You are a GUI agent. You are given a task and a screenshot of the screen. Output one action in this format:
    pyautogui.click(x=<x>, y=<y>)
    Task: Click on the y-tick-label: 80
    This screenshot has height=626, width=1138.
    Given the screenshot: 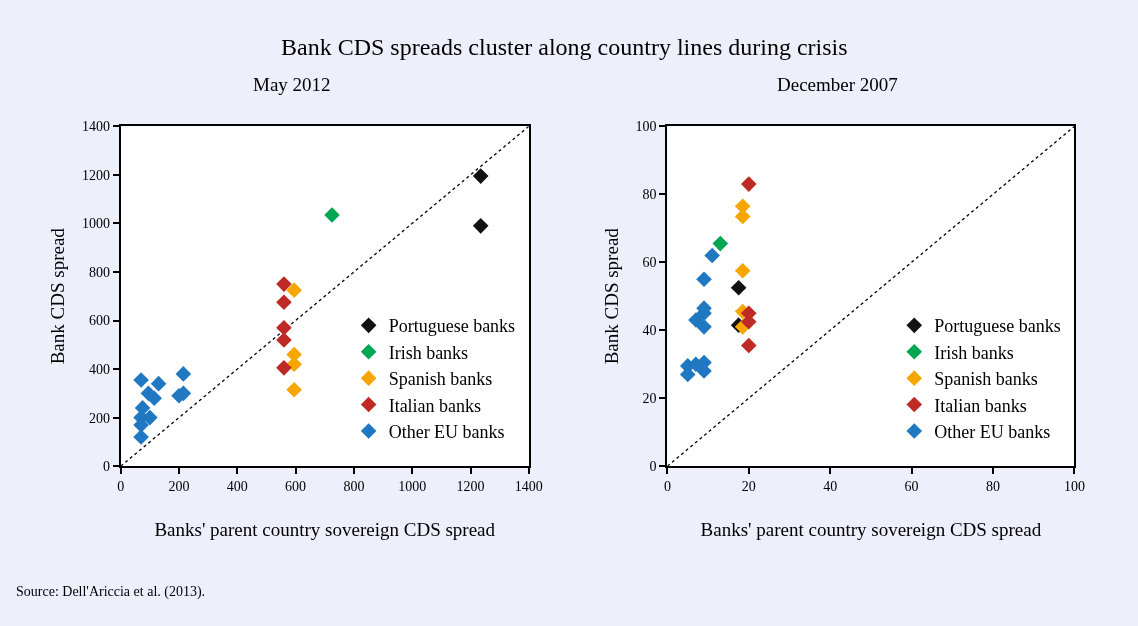 What is the action you would take?
    pyautogui.click(x=649, y=195)
    